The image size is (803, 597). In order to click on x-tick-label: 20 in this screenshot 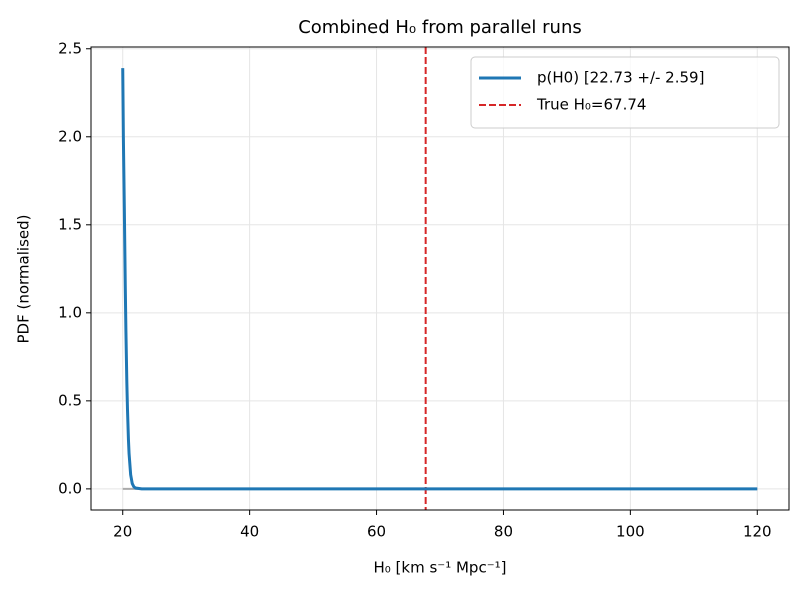, I will do `click(122, 532)`.